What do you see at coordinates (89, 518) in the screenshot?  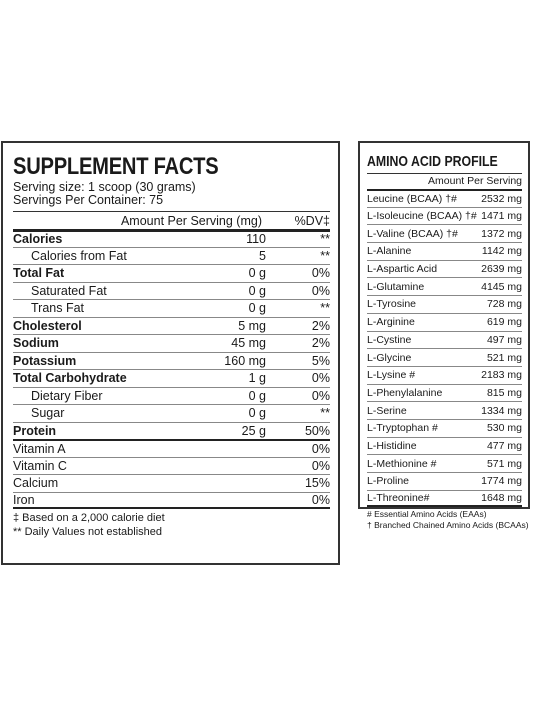 I see `footnote: ‡ Based on a 2,000 calorie diet` at bounding box center [89, 518].